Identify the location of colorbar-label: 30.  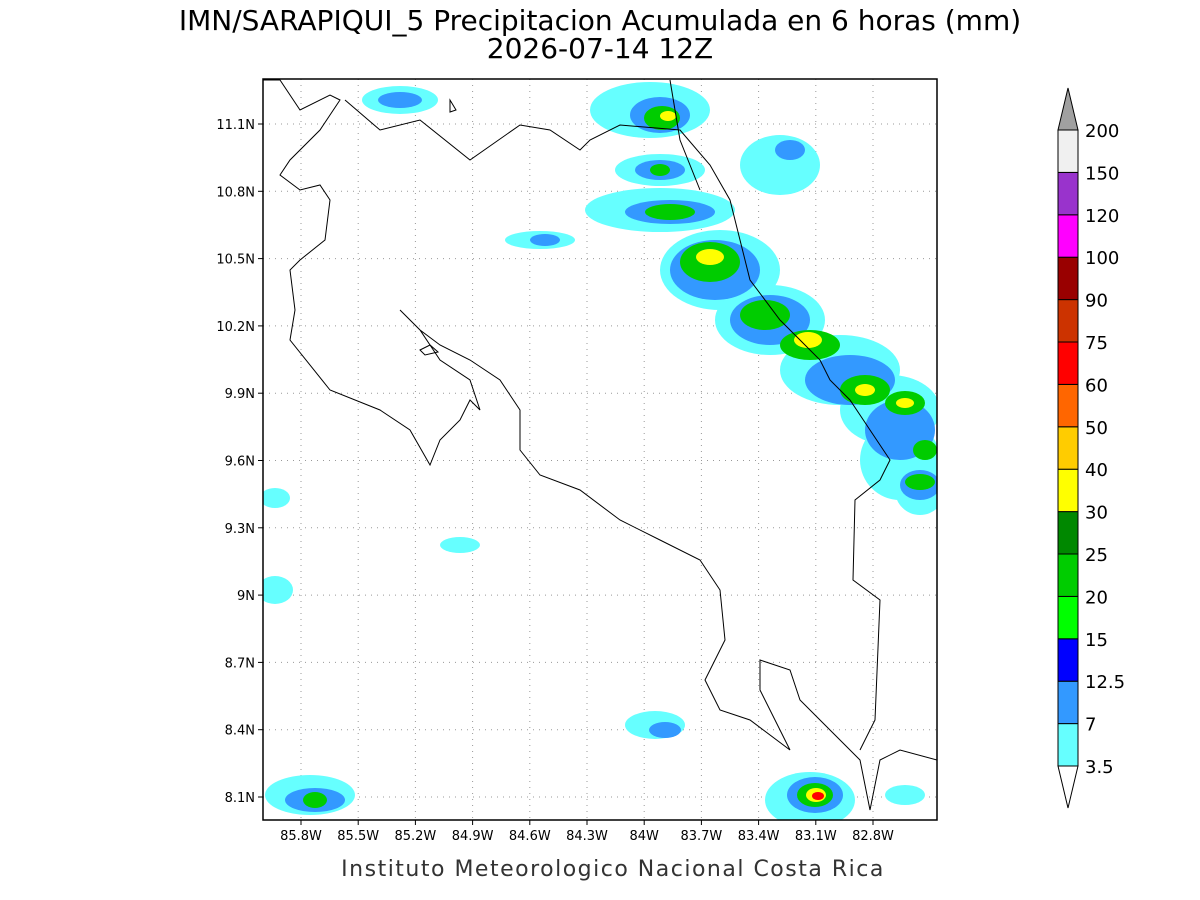
(1096, 513).